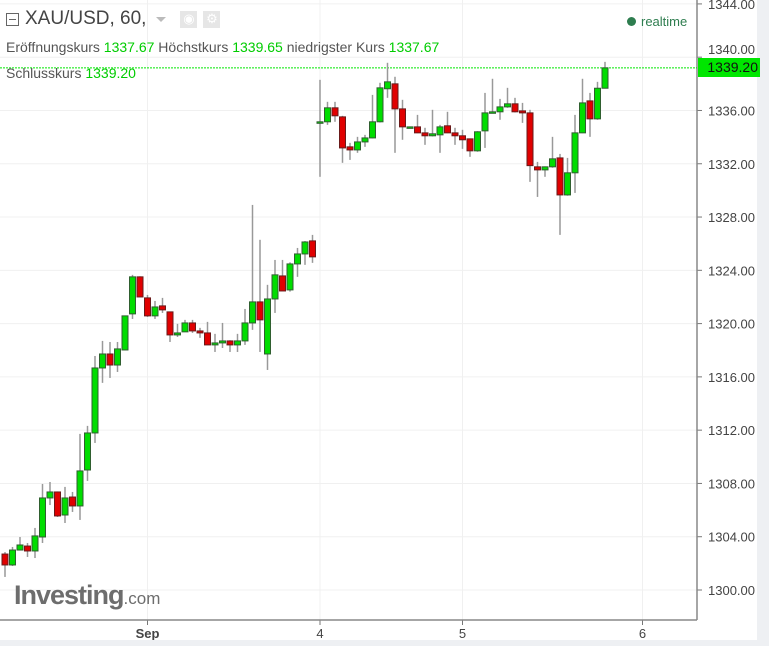 The image size is (769, 646). I want to click on eye-icon: ◉, so click(189, 19).